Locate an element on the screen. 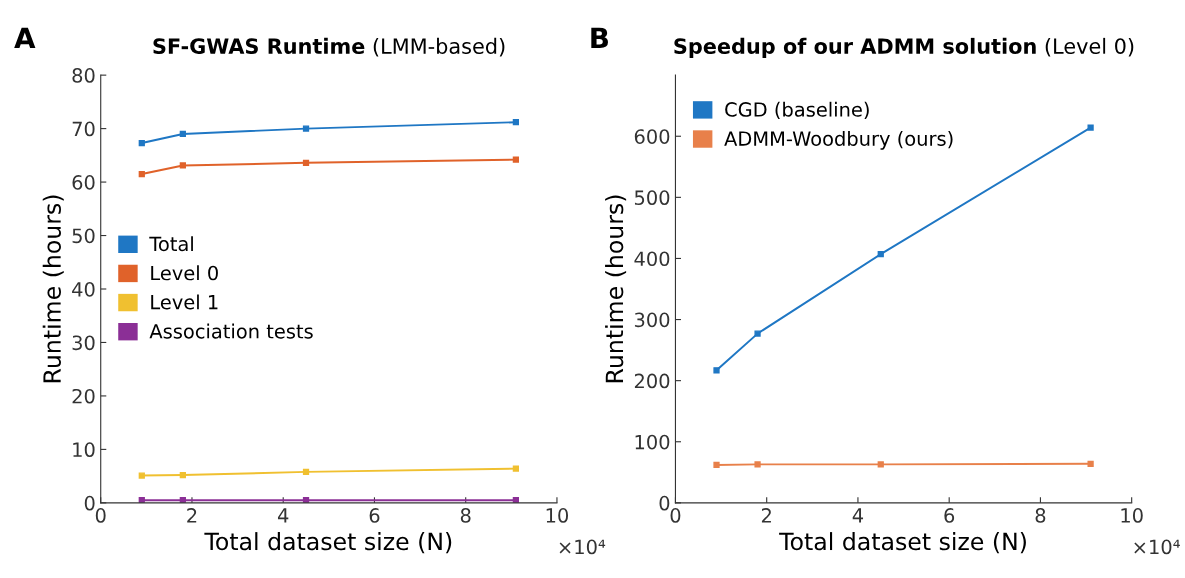 This screenshot has width=1185, height=578. y-tick-label: 60 is located at coordinates (83, 182).